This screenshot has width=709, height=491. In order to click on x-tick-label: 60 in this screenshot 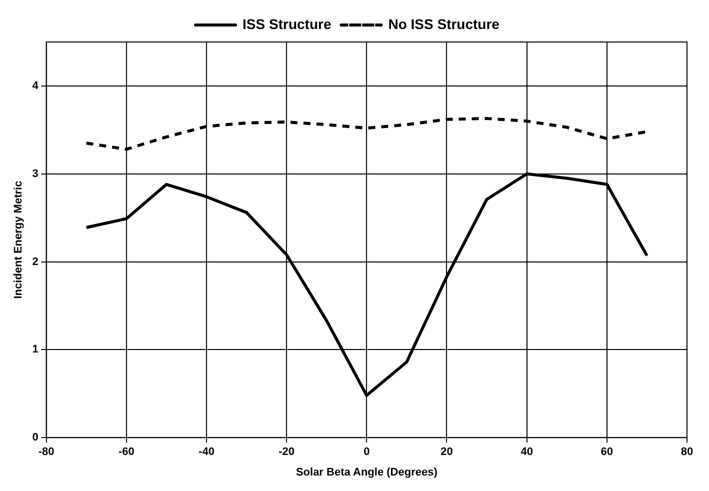, I will do `click(607, 452)`.